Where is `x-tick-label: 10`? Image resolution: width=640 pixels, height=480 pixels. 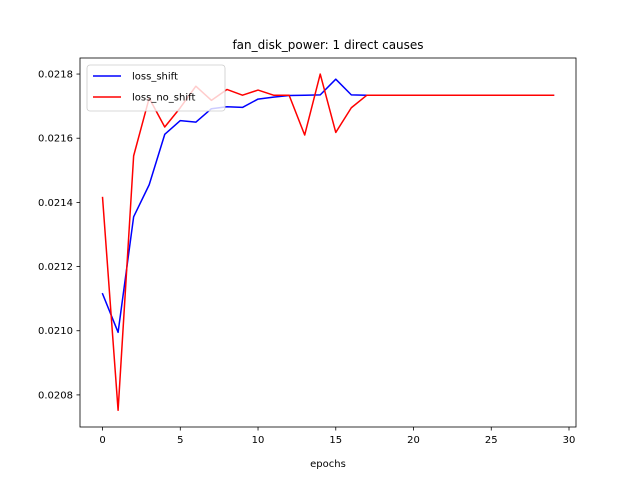
x-tick-label: 10 is located at coordinates (258, 440).